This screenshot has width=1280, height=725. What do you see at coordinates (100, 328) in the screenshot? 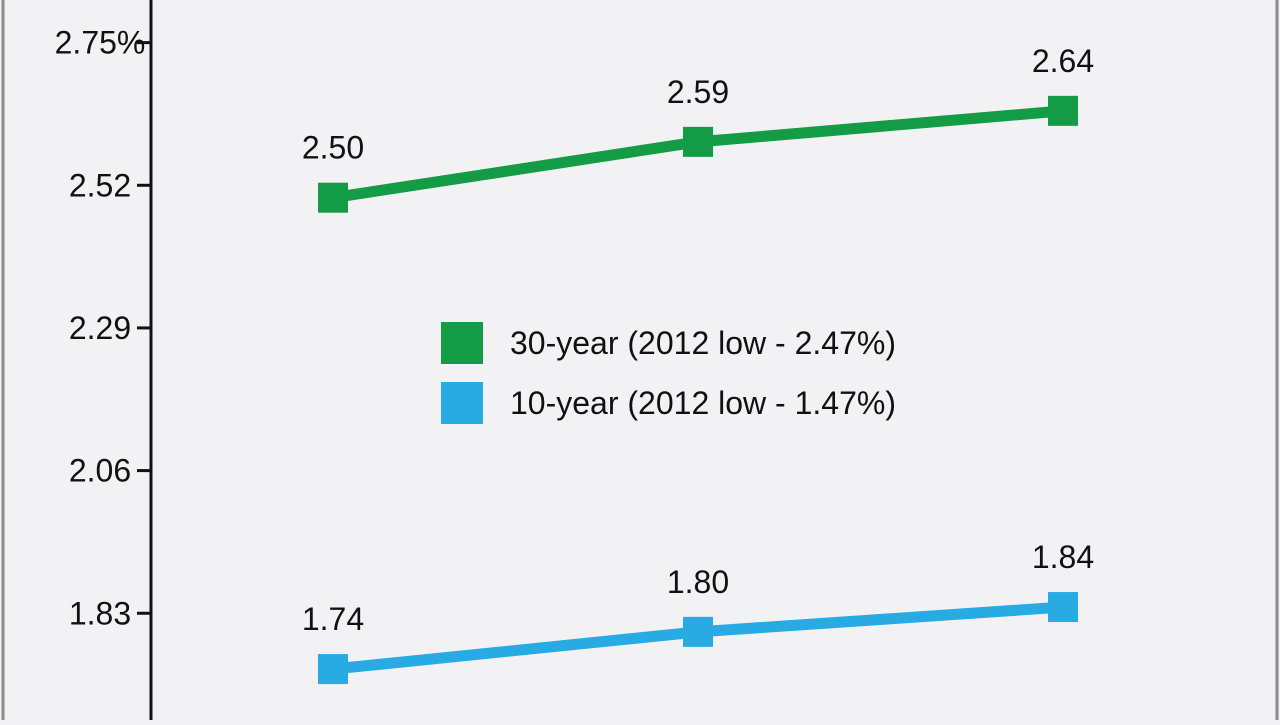
I see `y-tick-label: 2.29` at bounding box center [100, 328].